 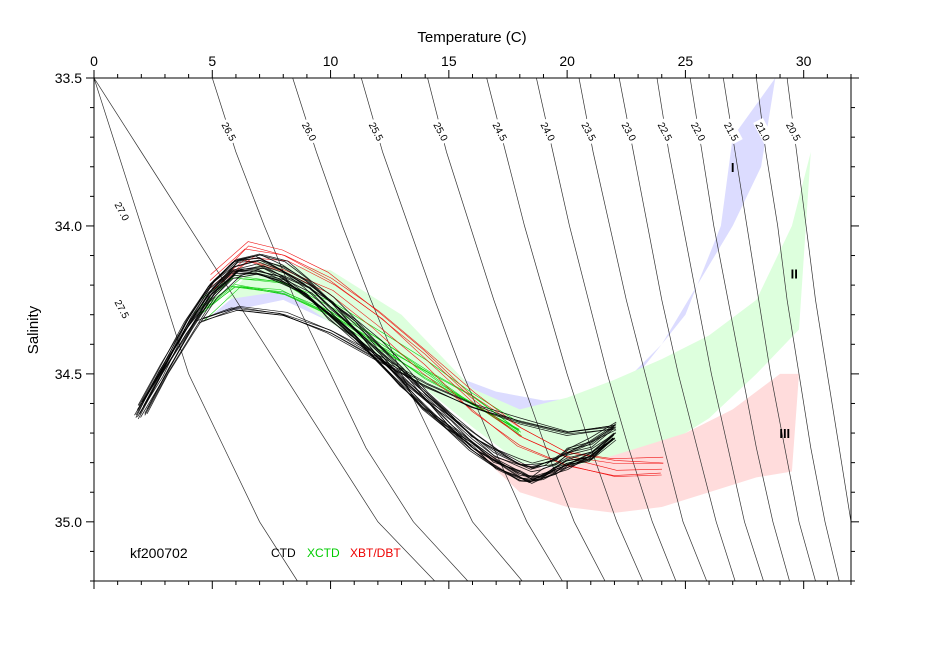 What do you see at coordinates (471, 37) in the screenshot?
I see `x-axis-title: Temperature (C)` at bounding box center [471, 37].